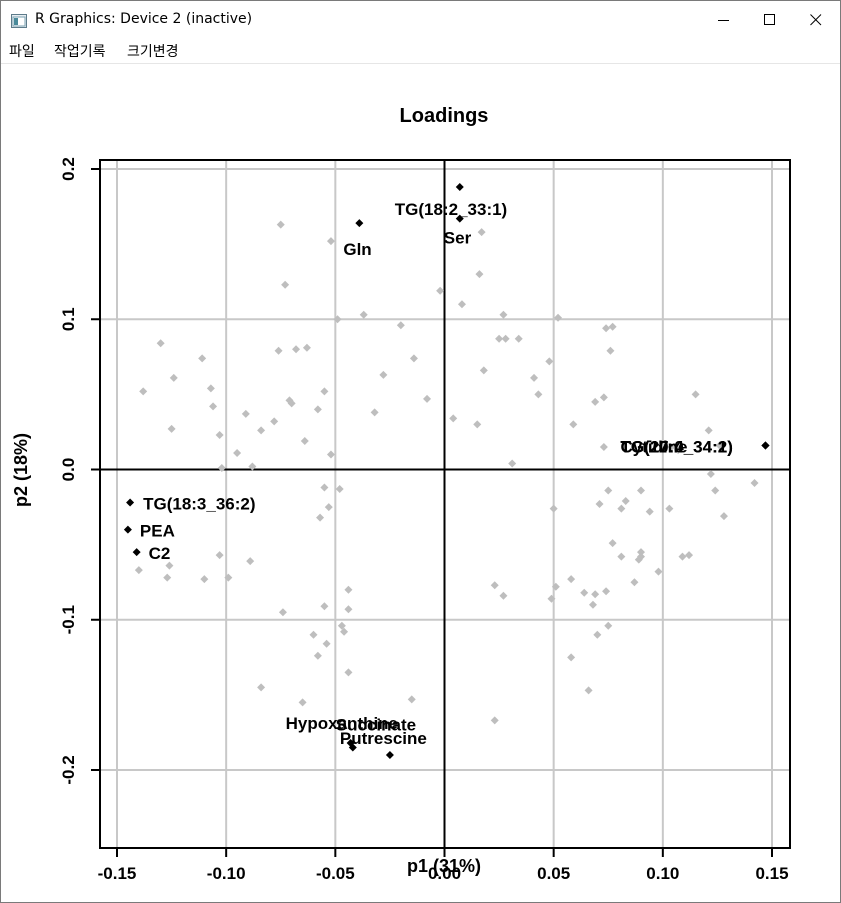 The width and height of the screenshot is (841, 903). I want to click on menu-bar: 파일 작업기록 크기변경, so click(420, 51).